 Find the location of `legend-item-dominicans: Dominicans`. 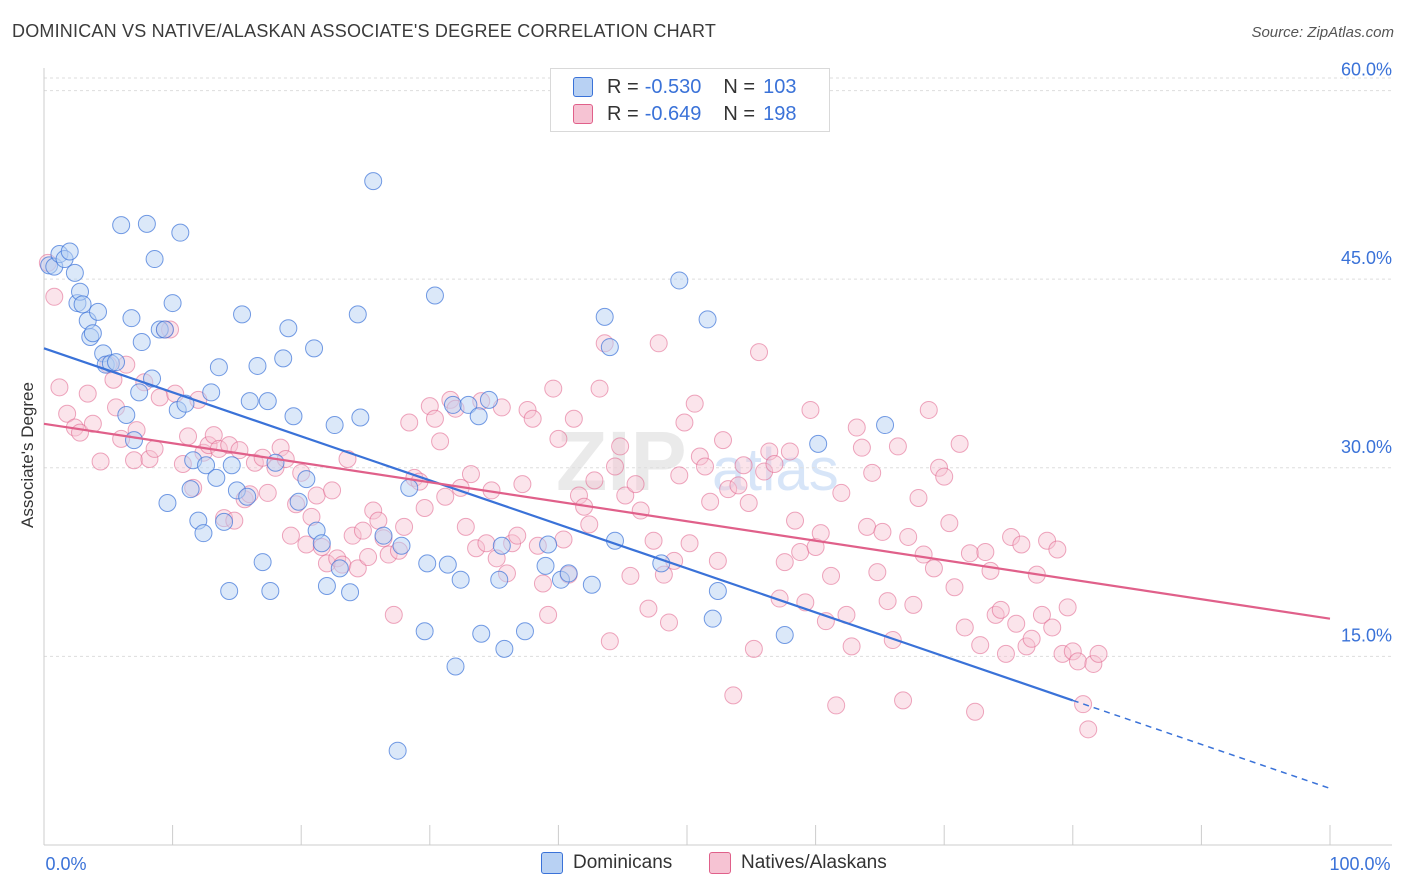

legend-item-dominicans: Dominicans is located at coordinates (606, 863).